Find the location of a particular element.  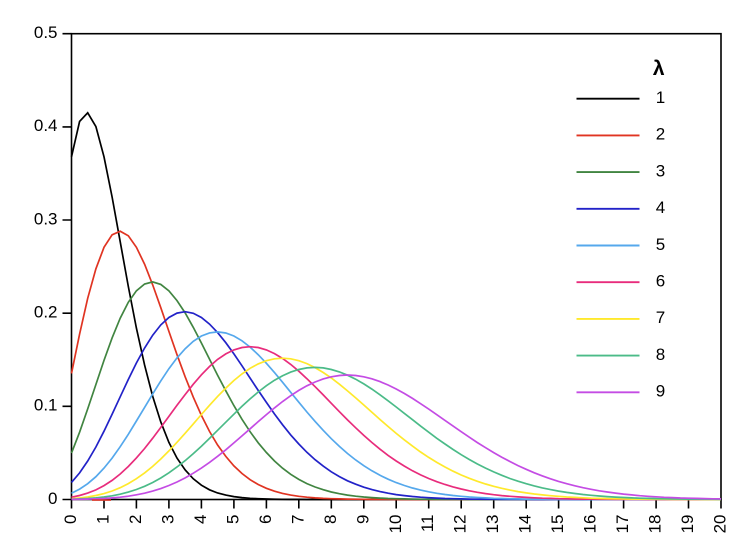

svg-text: 14 is located at coordinates (525, 524).